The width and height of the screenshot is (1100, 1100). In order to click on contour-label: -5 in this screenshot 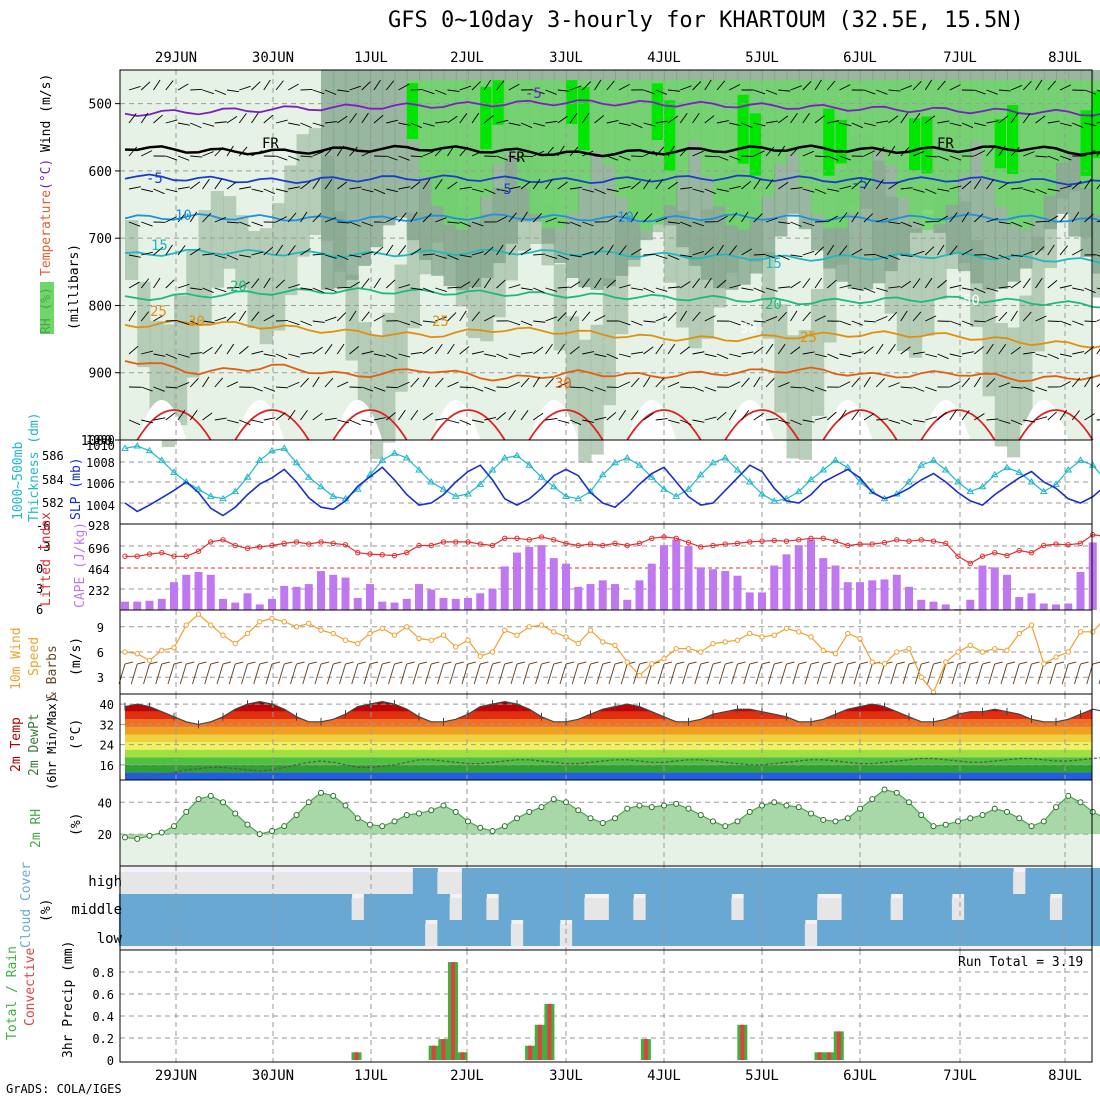, I will do `click(533, 94)`.